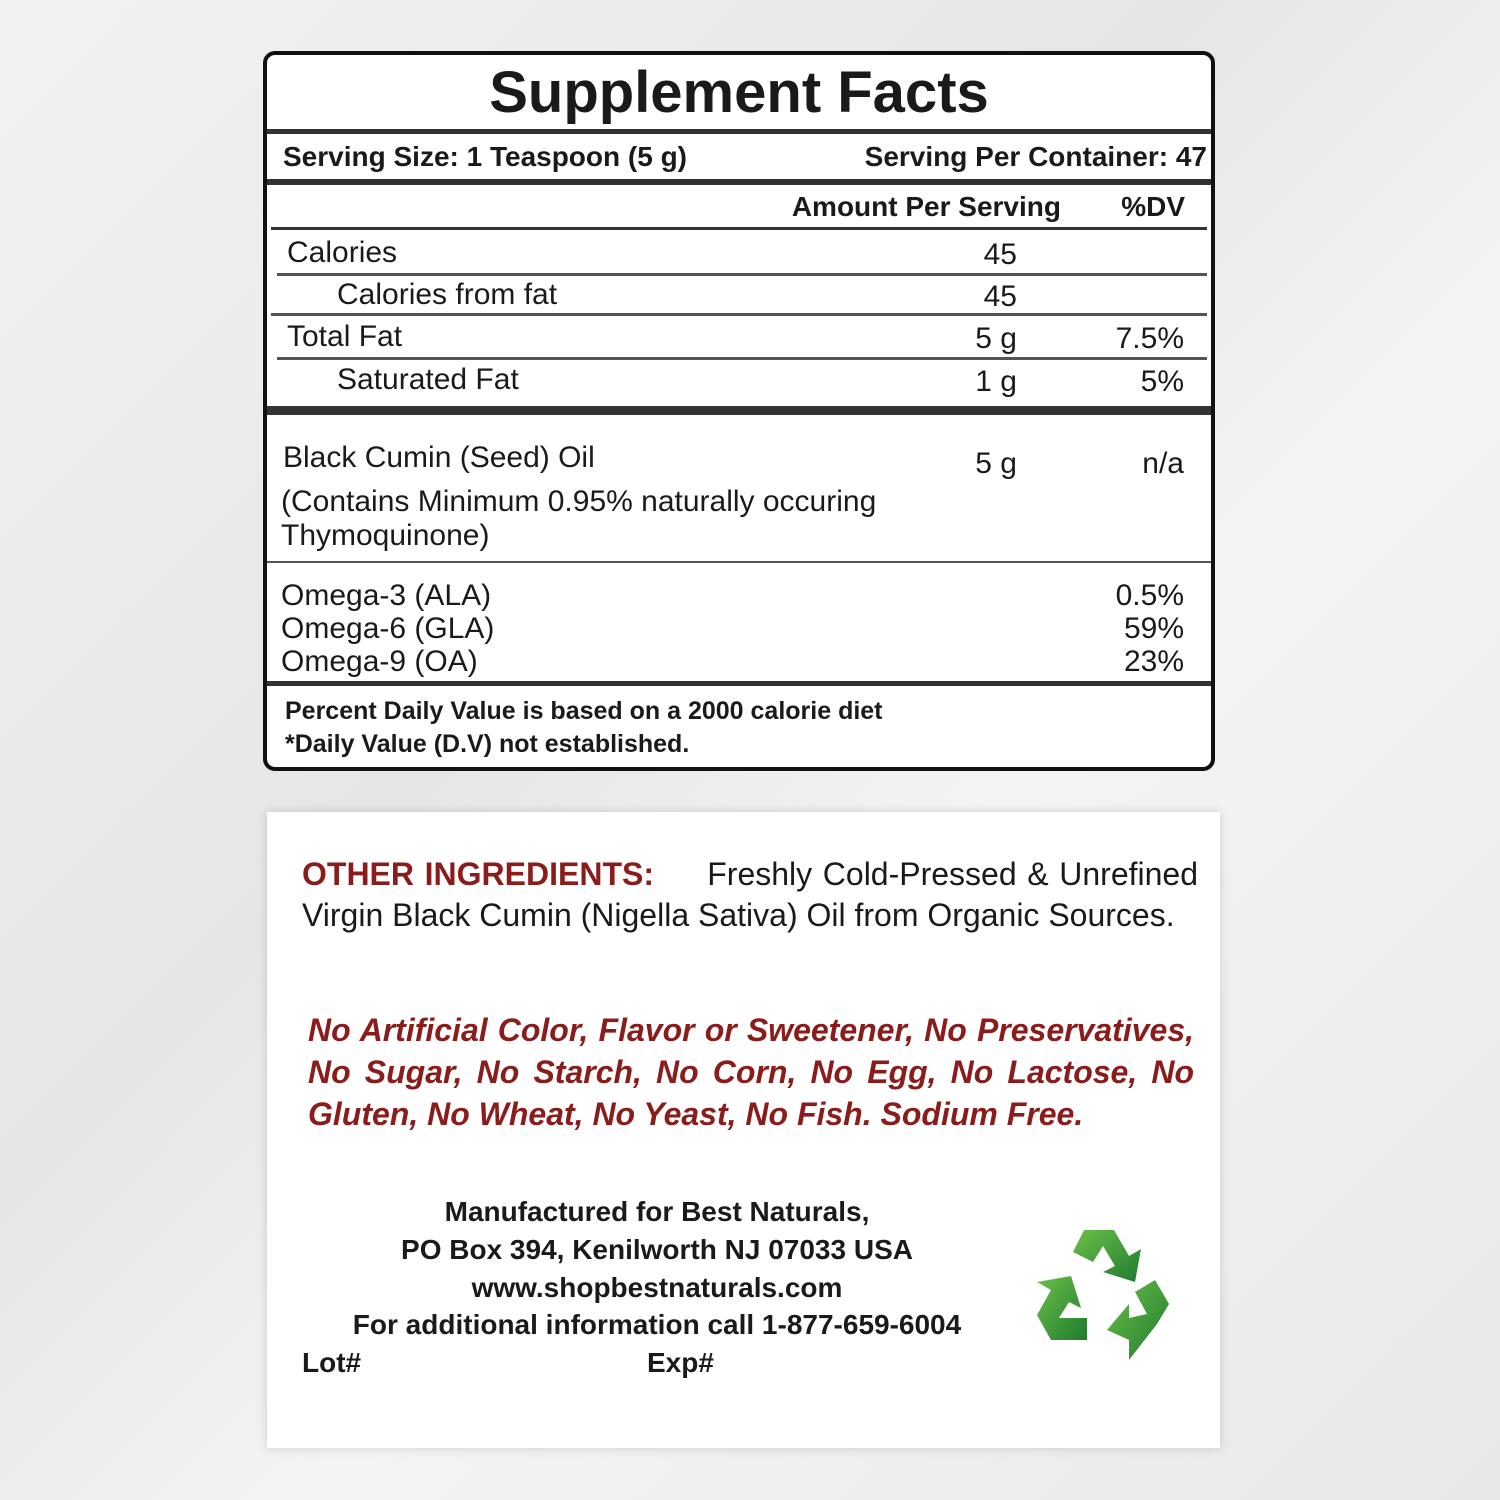 The image size is (1500, 1500). What do you see at coordinates (657, 1249) in the screenshot?
I see `manufacturer-line: PO Box 394, Kenilworth NJ 07033 USA` at bounding box center [657, 1249].